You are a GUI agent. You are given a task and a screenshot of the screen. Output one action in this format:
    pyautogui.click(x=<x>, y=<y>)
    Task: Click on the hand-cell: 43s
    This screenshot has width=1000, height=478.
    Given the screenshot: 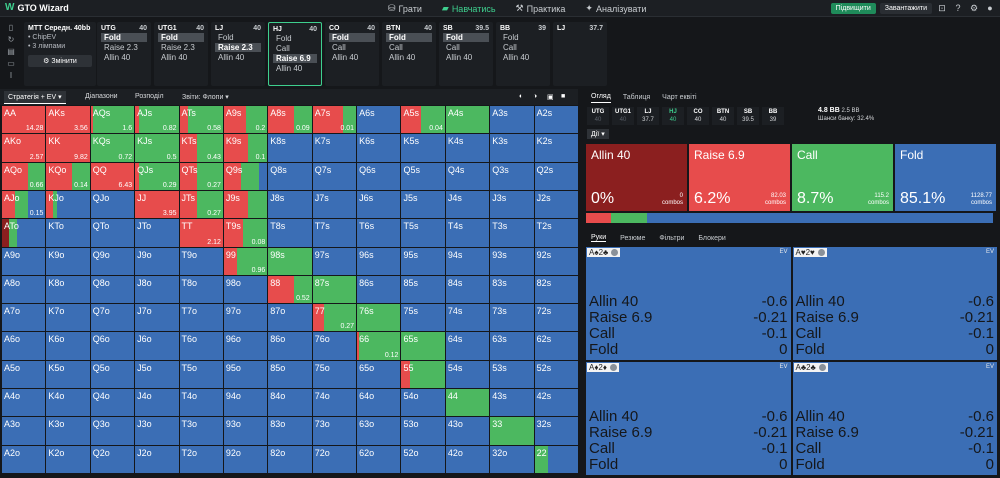 What is the action you would take?
    pyautogui.click(x=512, y=403)
    